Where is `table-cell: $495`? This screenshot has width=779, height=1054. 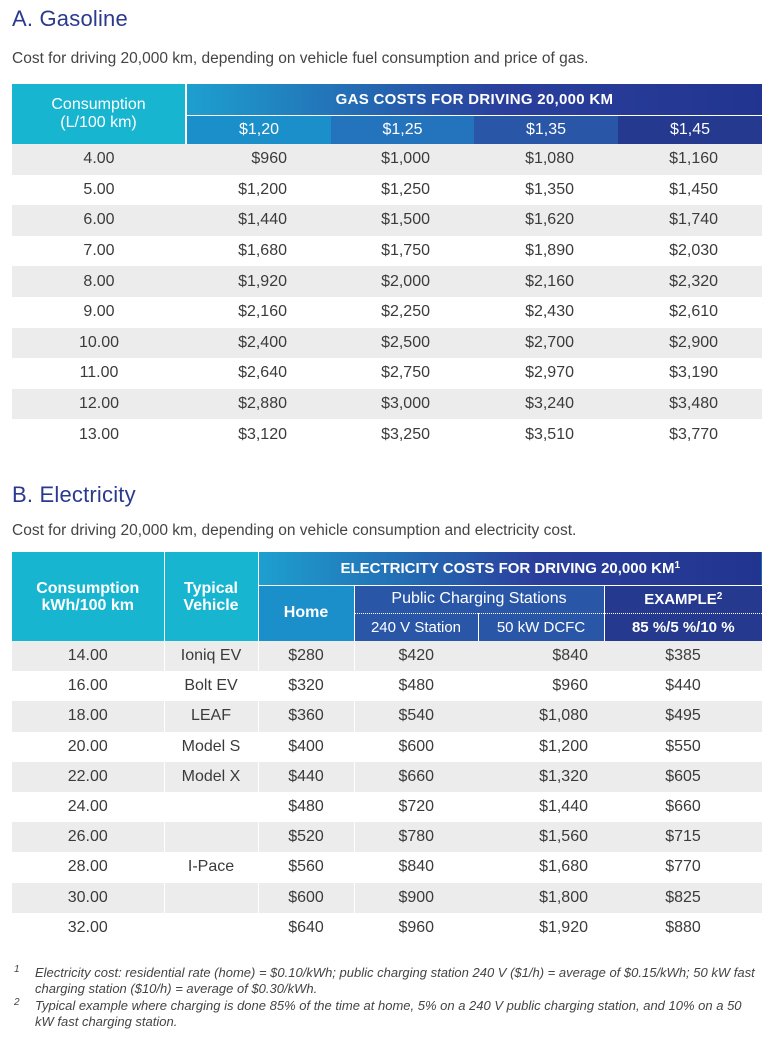
table-cell: $495 is located at coordinates (683, 716).